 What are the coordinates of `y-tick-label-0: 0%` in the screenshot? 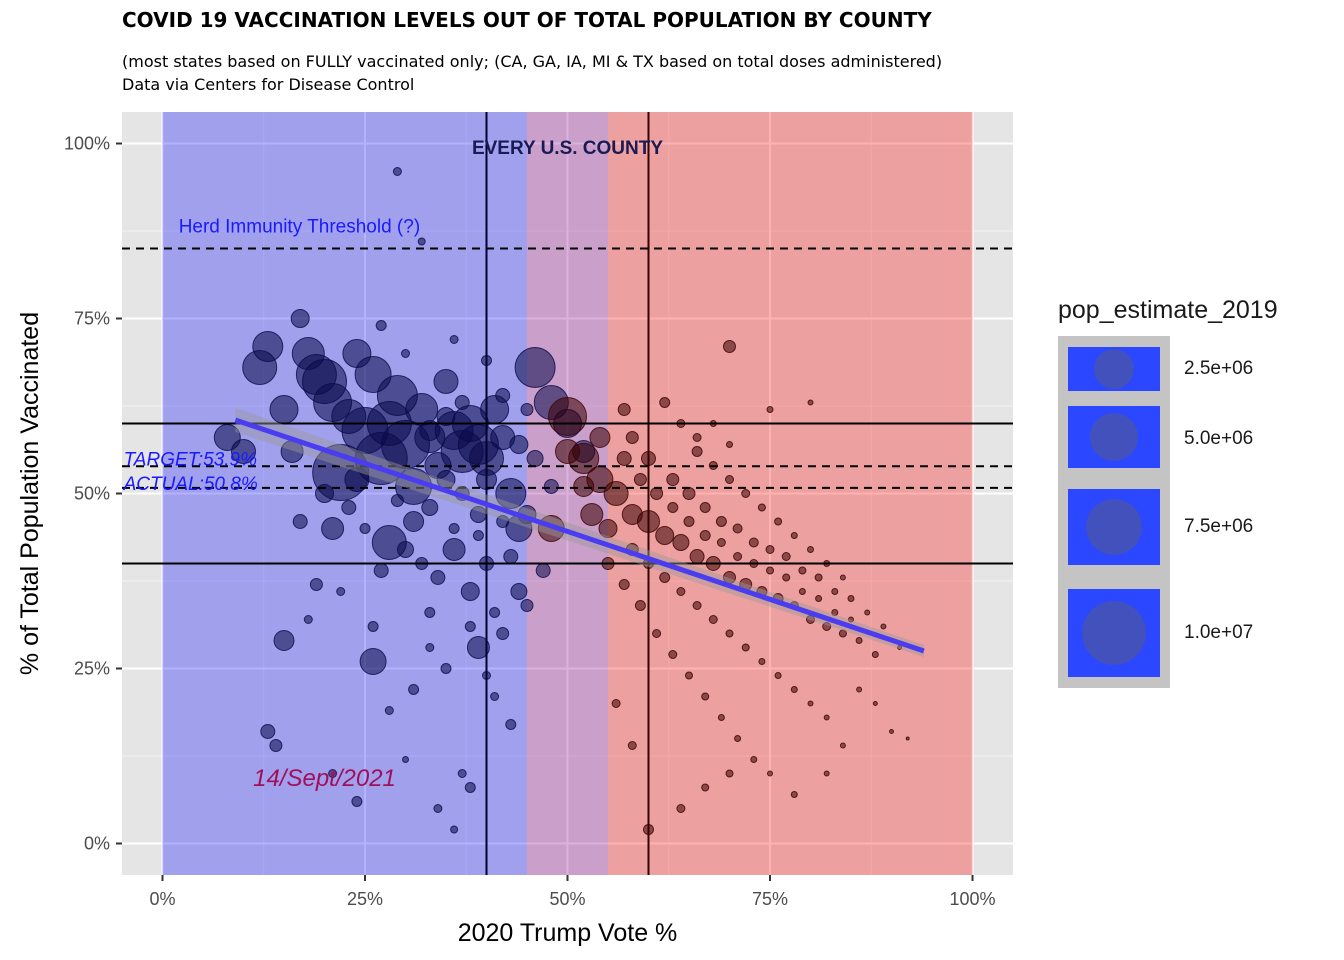 It's located at (97, 844).